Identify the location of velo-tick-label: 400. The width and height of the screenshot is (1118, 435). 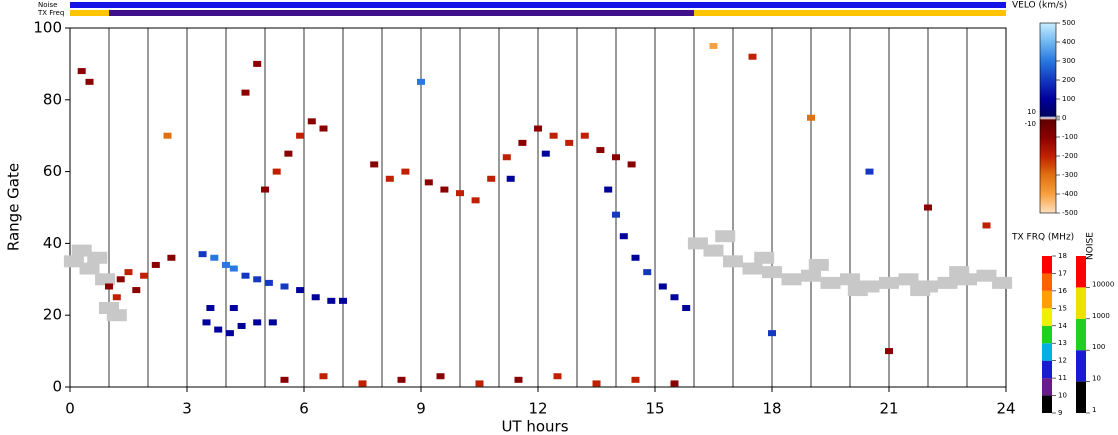
(1068, 42).